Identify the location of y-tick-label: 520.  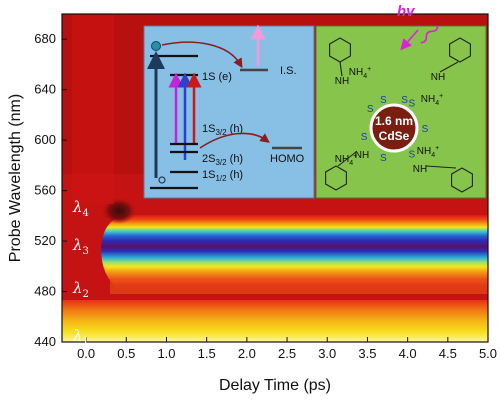
(45, 240).